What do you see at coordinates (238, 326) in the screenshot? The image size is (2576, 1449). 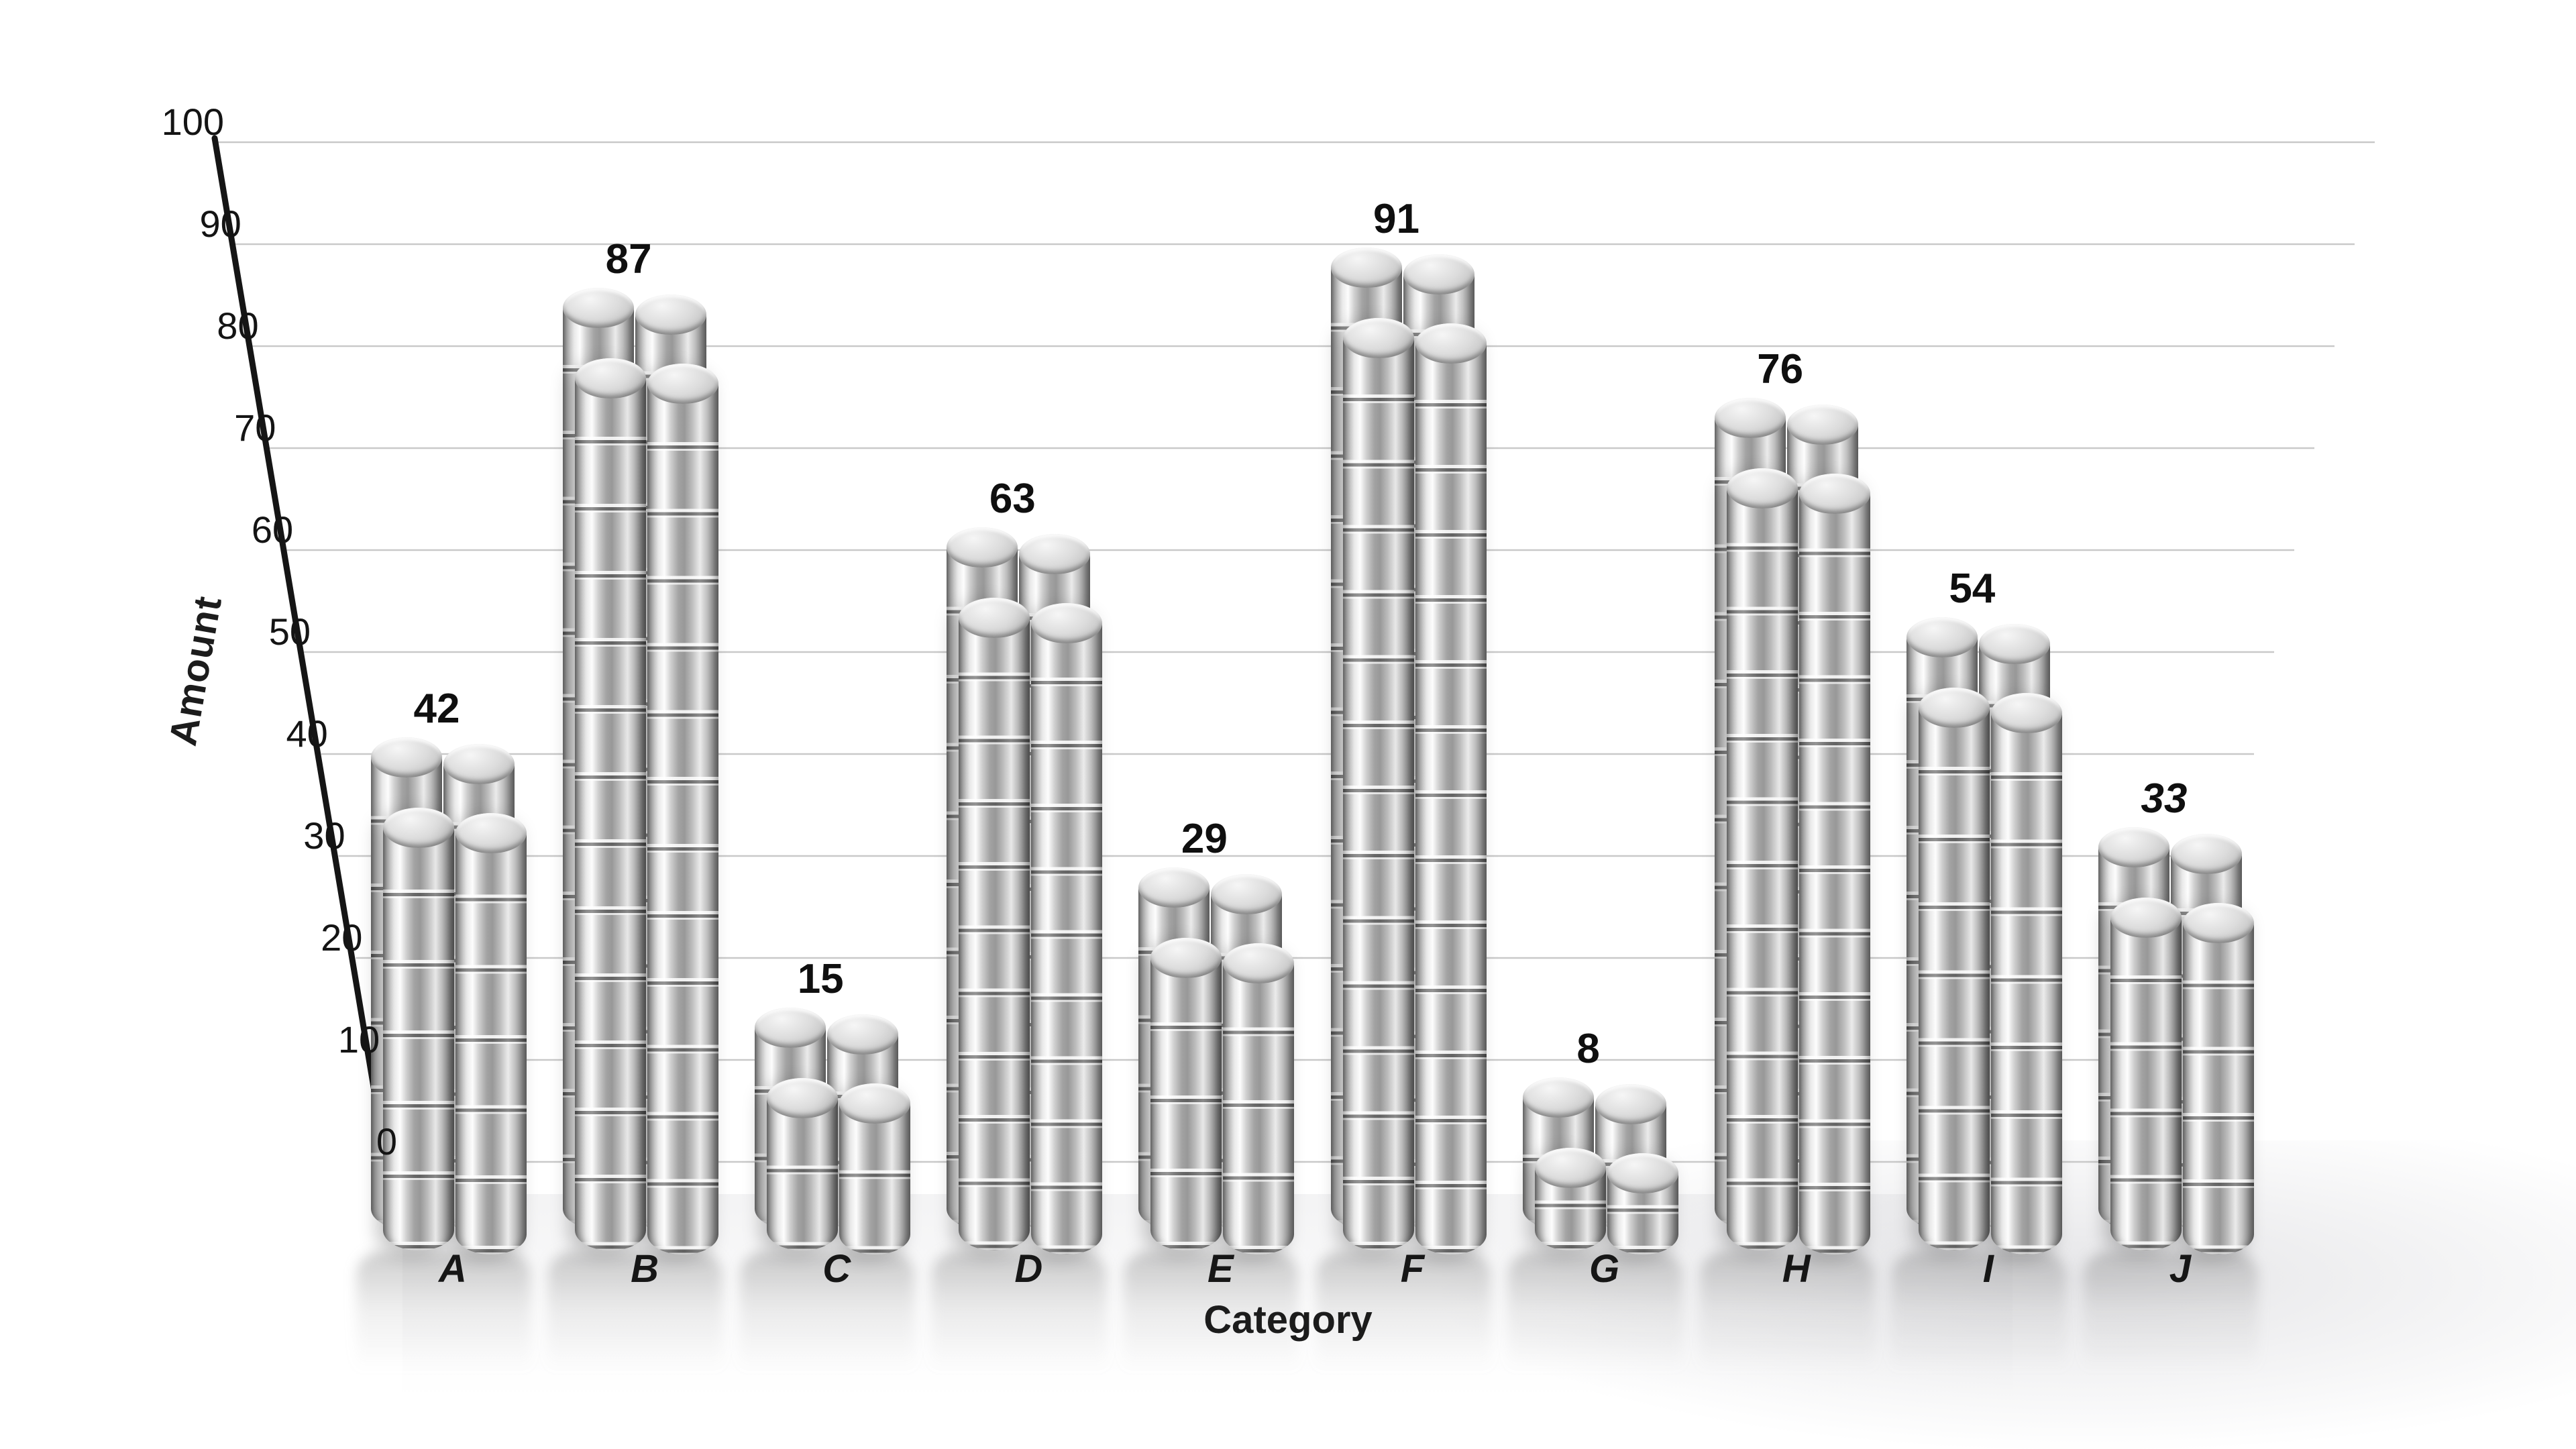 I see `y-tick-label-80: 80` at bounding box center [238, 326].